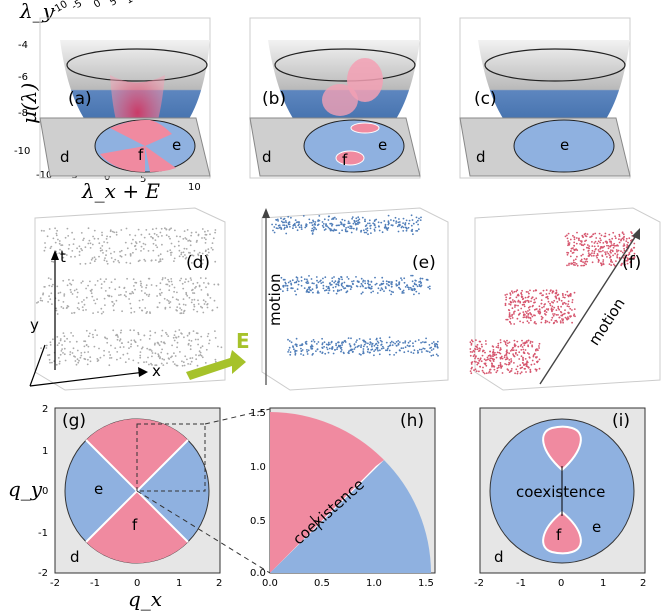  Describe the element at coordinates (424, 263) in the screenshot. I see `panel-e-tag: (e)` at that location.